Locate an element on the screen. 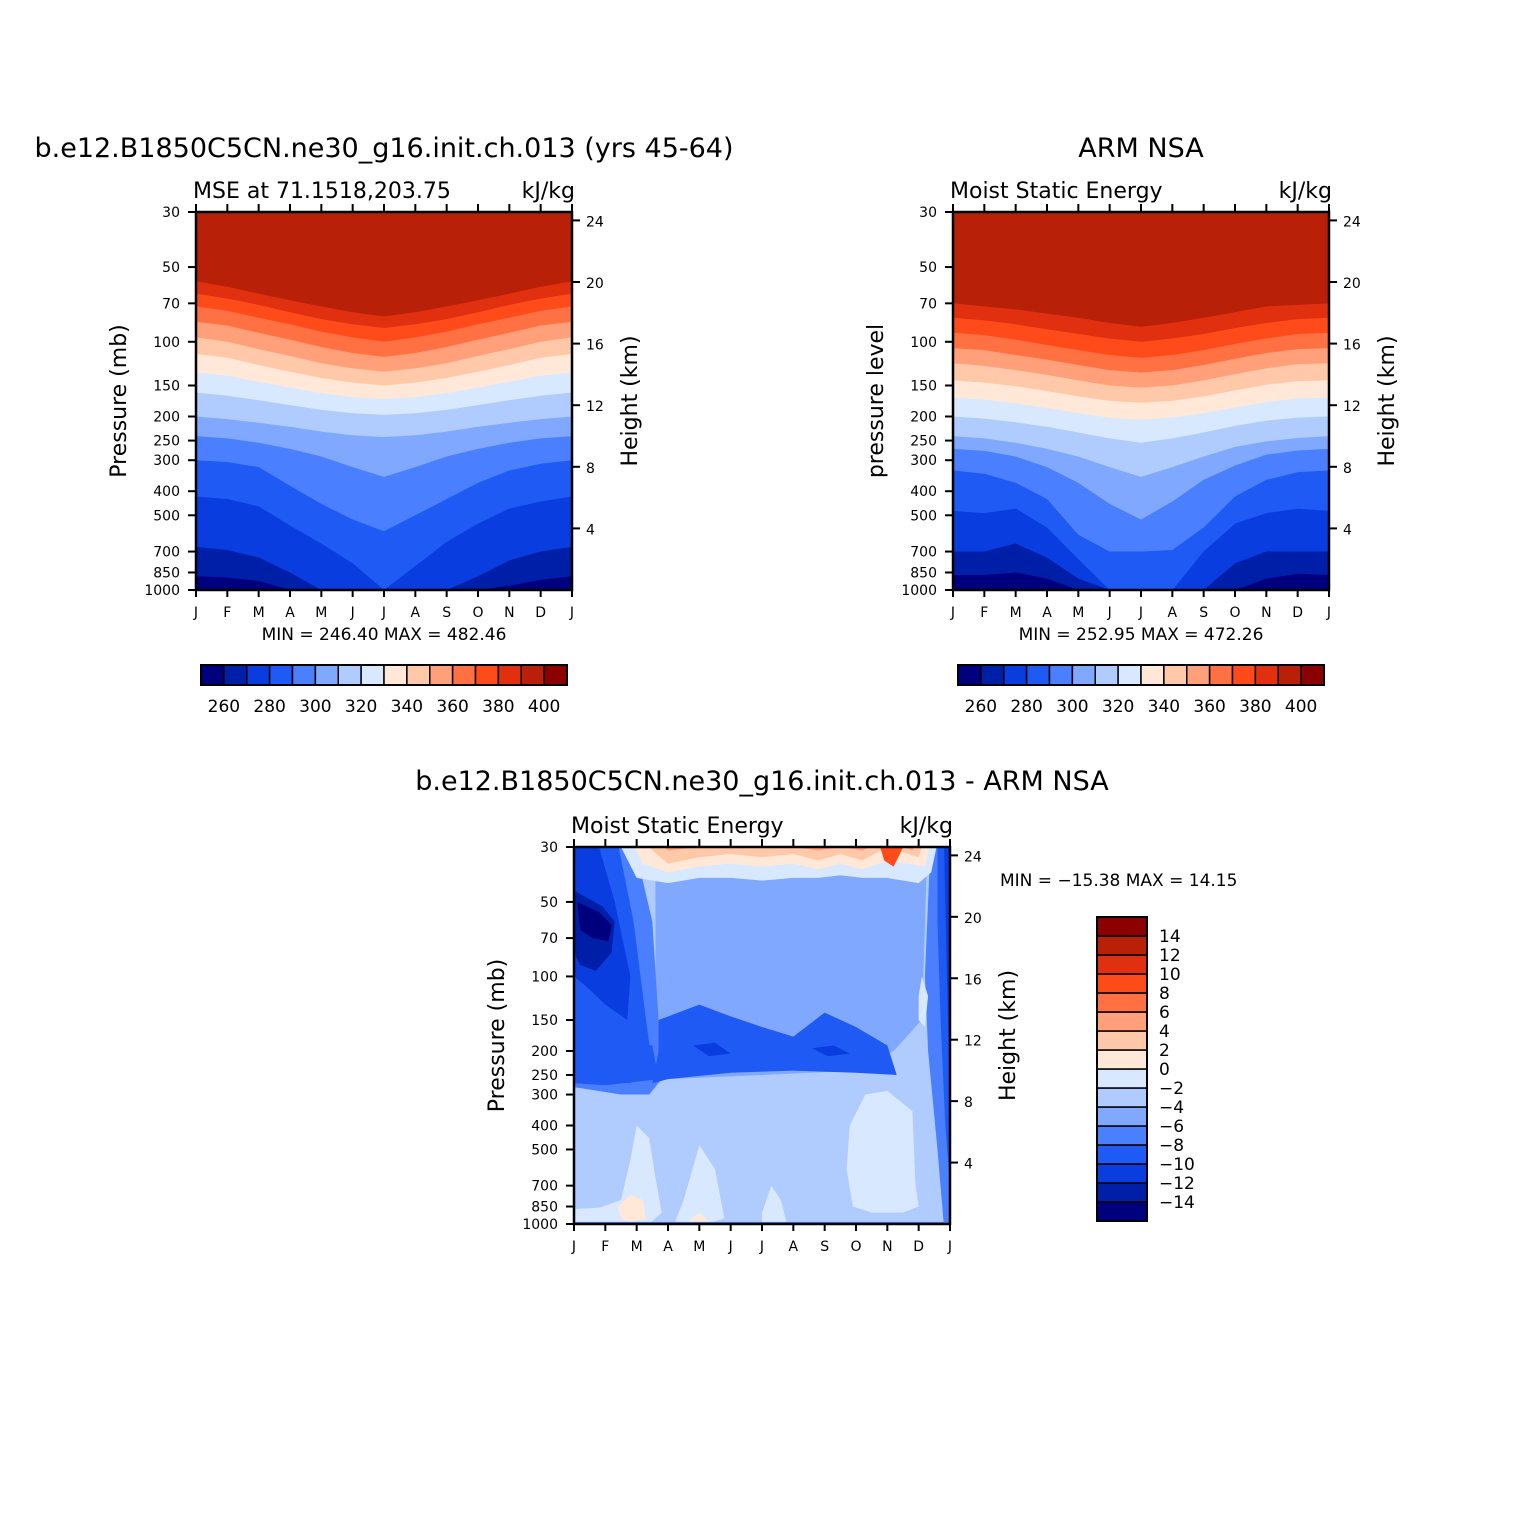 Image resolution: width=1525 pixels, height=1525 pixels. month-tick-label: D is located at coordinates (918, 1247).